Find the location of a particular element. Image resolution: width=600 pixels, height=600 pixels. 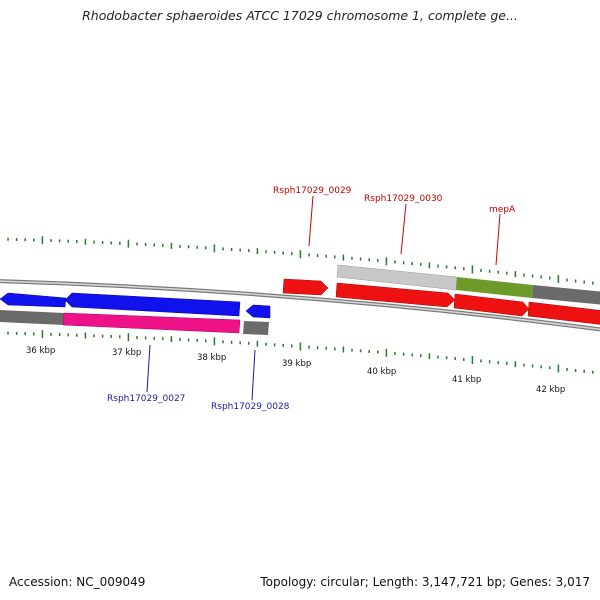

gene-label-0029: Rsph17029_0029 is located at coordinates (312, 191).